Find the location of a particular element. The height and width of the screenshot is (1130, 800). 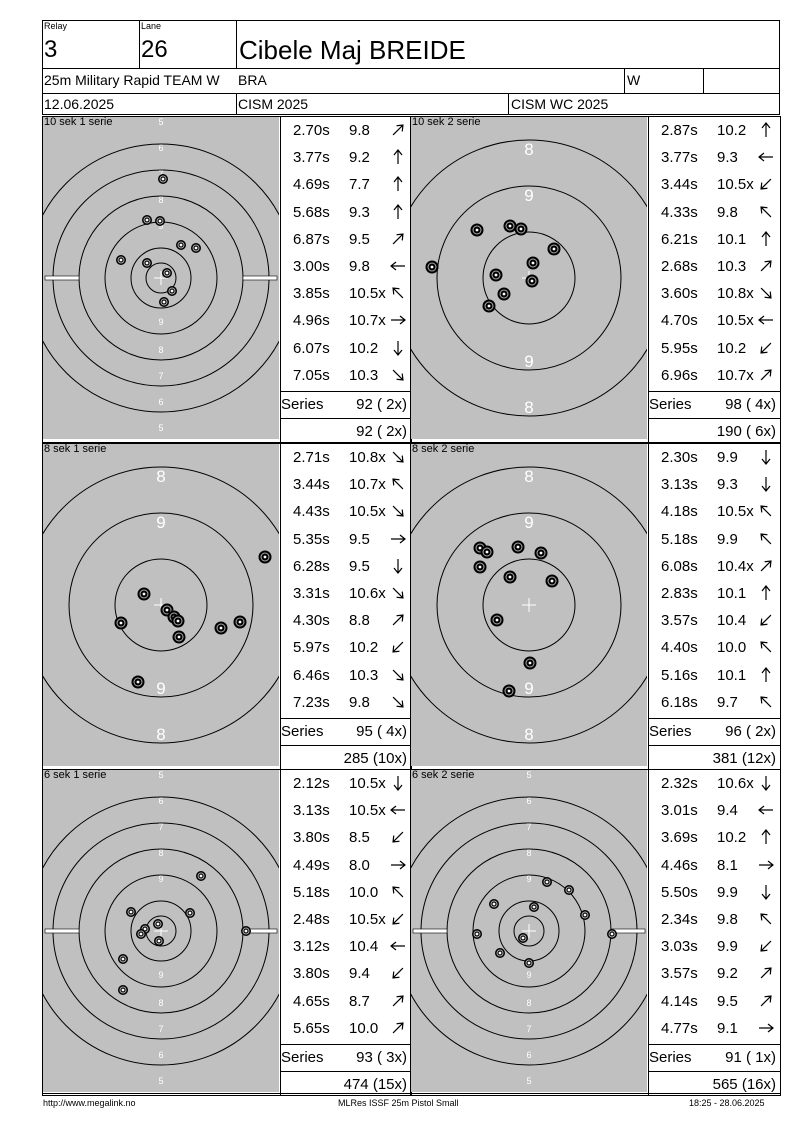

center-cross is located at coordinates (529, 605).